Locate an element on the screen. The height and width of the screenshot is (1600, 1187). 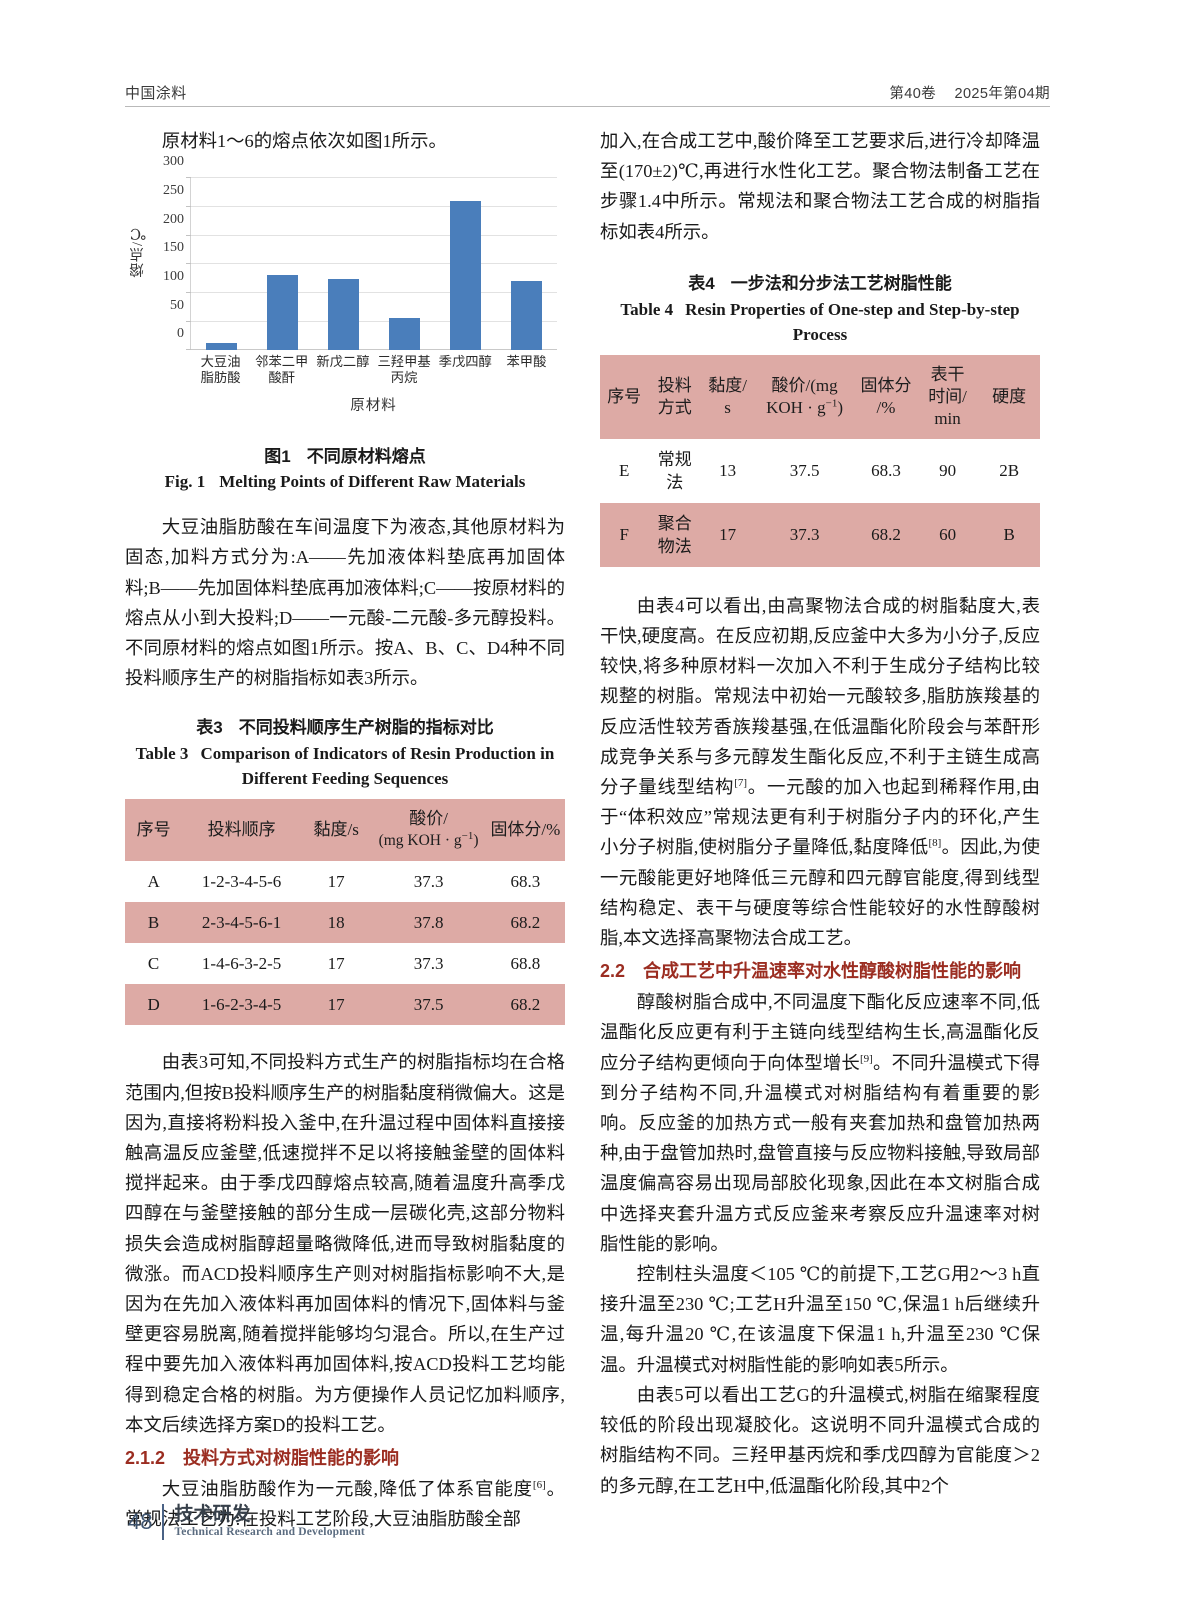
cell-viscosity: 18 is located at coordinates (336, 923).